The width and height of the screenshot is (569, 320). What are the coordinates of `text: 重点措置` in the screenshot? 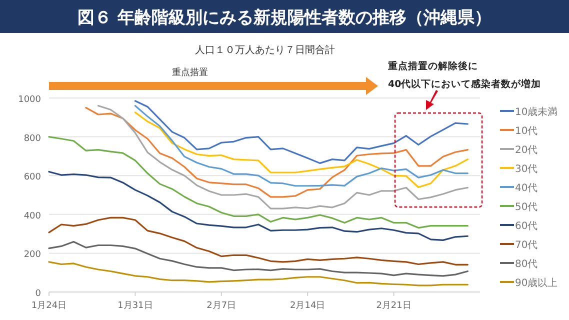 It's located at (190, 72).